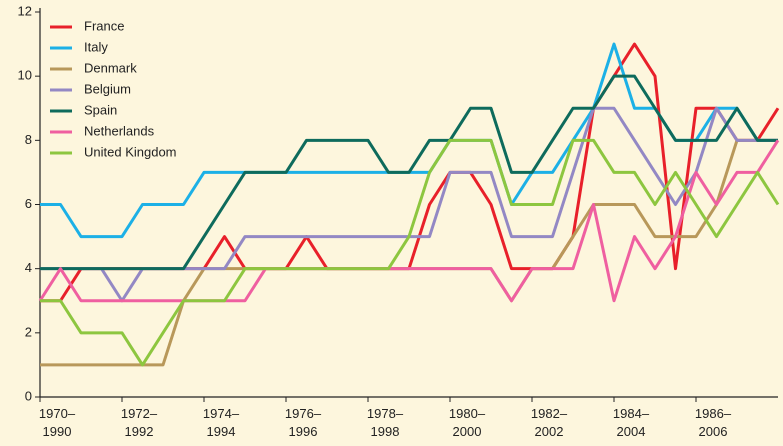 This screenshot has width=783, height=446. I want to click on y-tick-label: 12, so click(25, 10).